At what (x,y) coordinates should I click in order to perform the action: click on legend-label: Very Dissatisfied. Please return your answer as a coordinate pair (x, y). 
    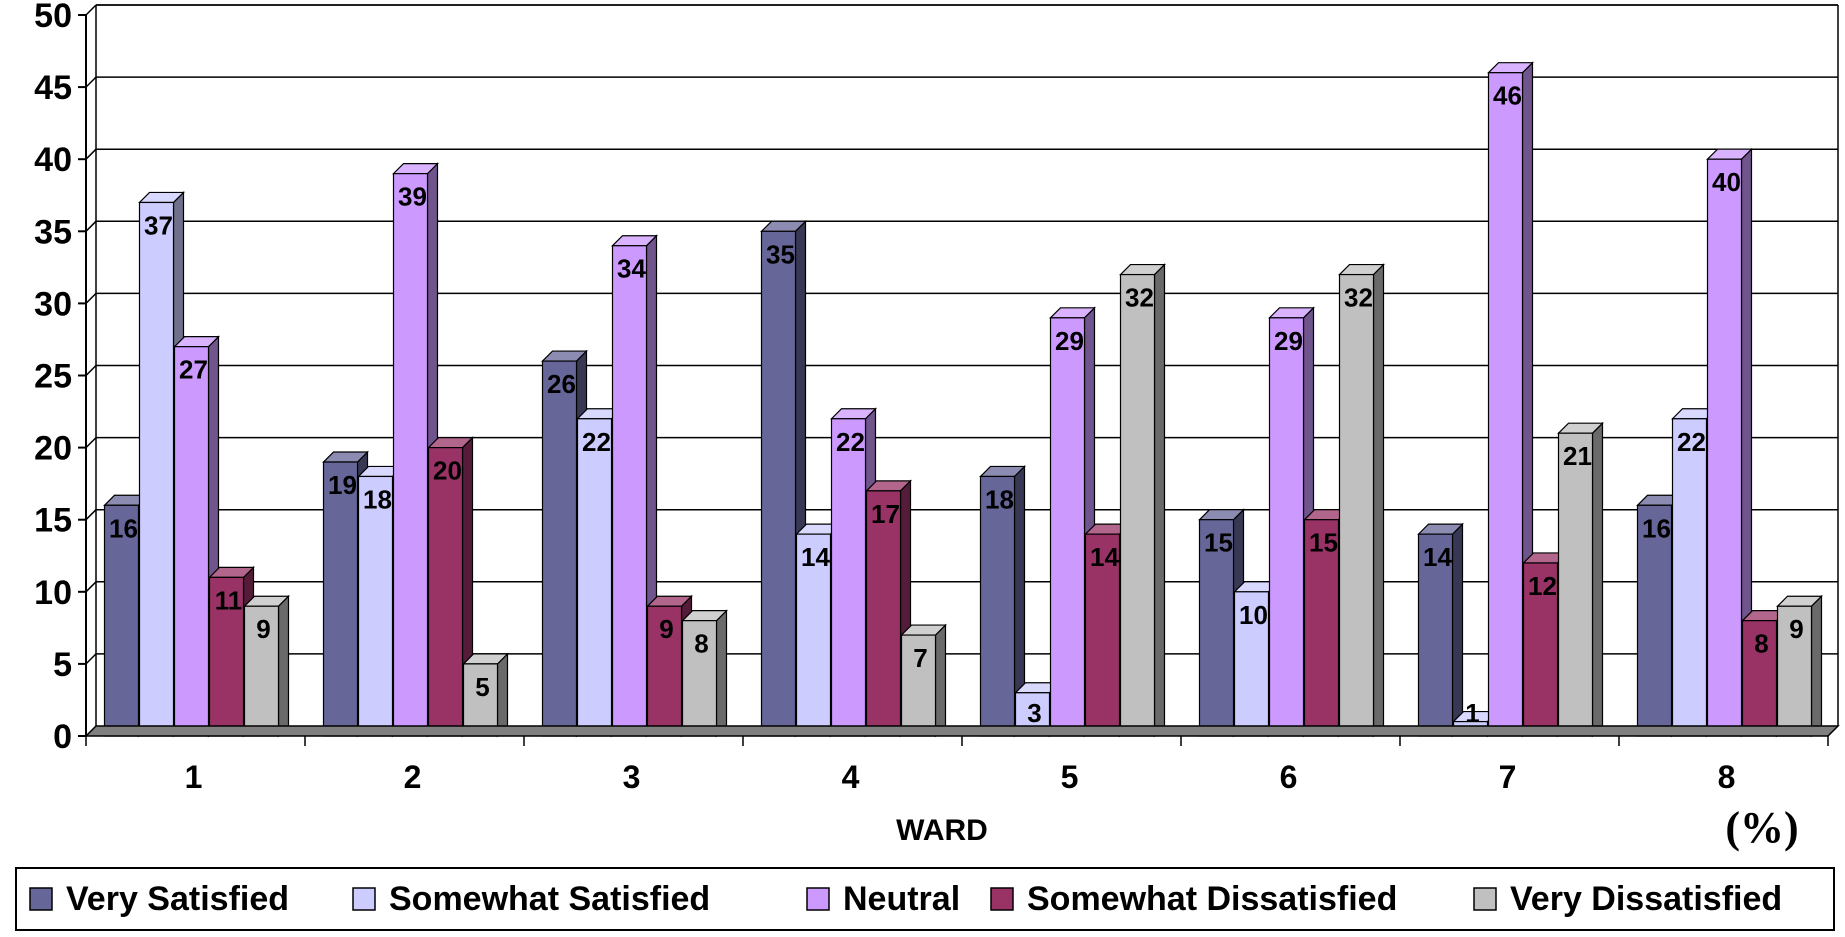
    Looking at the image, I should click on (1646, 899).